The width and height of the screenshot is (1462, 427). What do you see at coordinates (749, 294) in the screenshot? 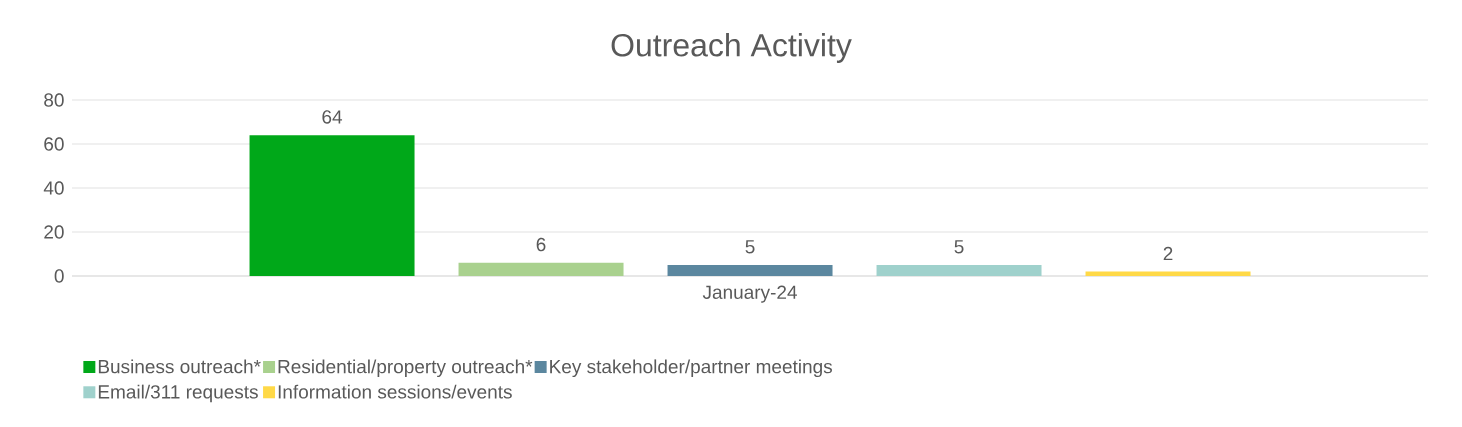
I see `x-tick-label: January-24` at bounding box center [749, 294].